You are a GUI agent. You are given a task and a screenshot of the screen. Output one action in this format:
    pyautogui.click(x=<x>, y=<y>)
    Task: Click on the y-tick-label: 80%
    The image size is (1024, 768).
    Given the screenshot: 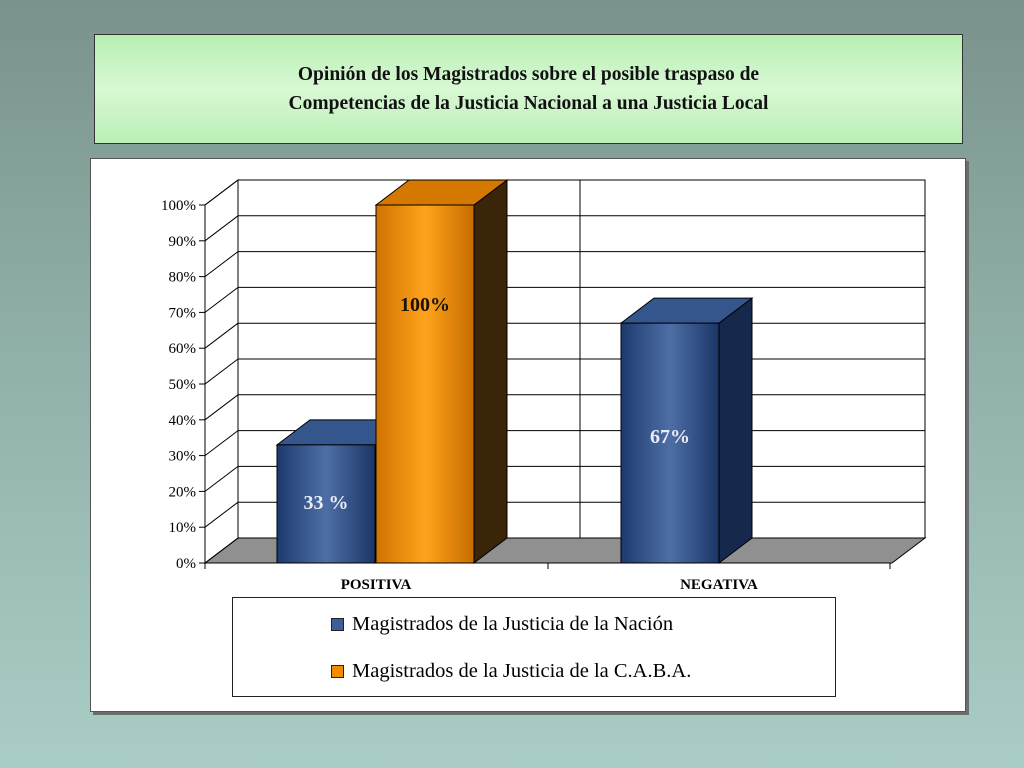 What is the action you would take?
    pyautogui.click(x=183, y=278)
    